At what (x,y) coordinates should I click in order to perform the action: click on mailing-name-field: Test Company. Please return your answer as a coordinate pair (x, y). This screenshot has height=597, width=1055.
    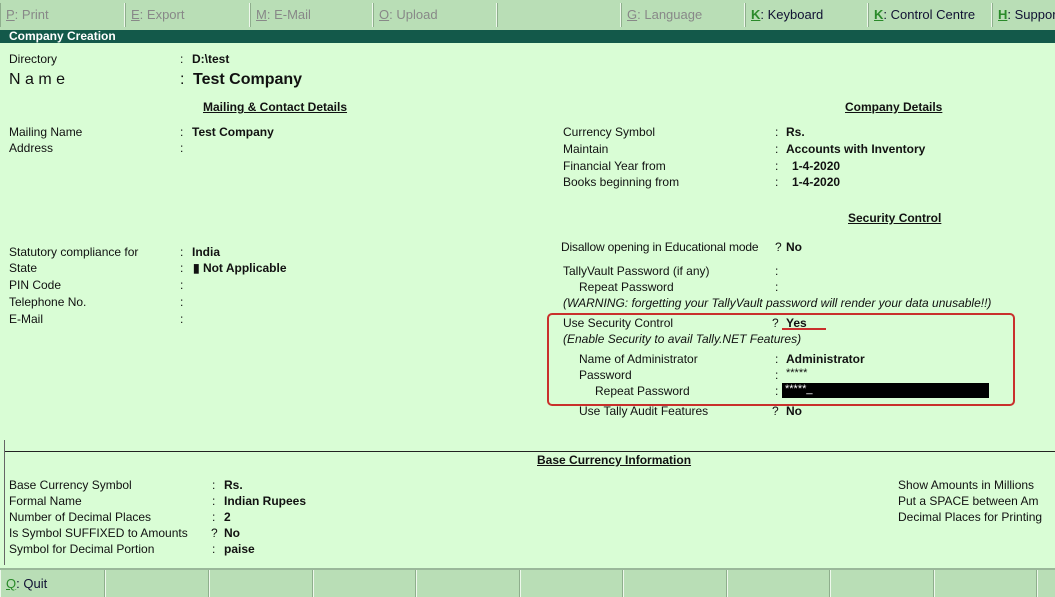
    Looking at the image, I should click on (233, 132).